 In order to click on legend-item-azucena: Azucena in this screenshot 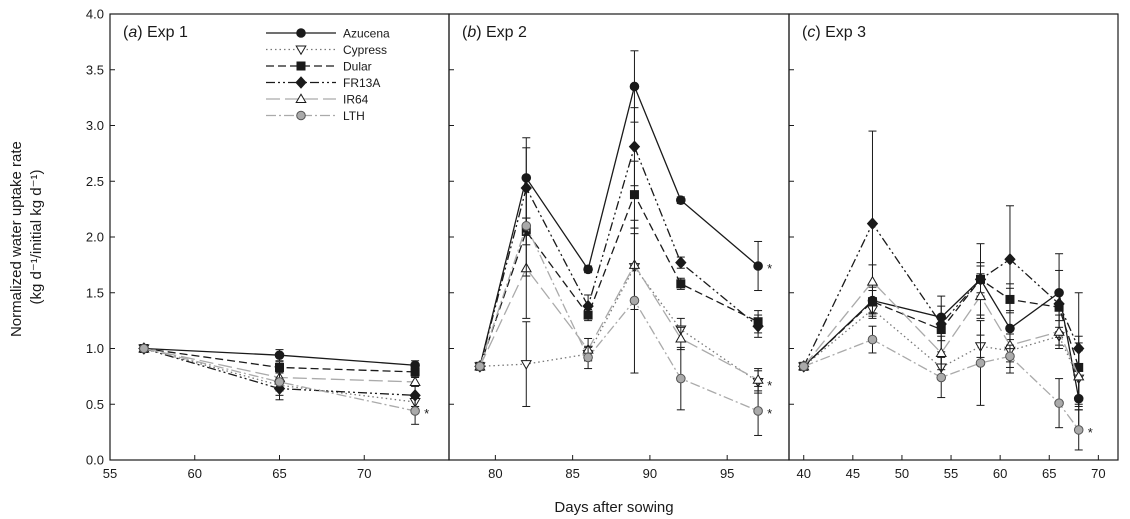, I will do `click(328, 34)`.